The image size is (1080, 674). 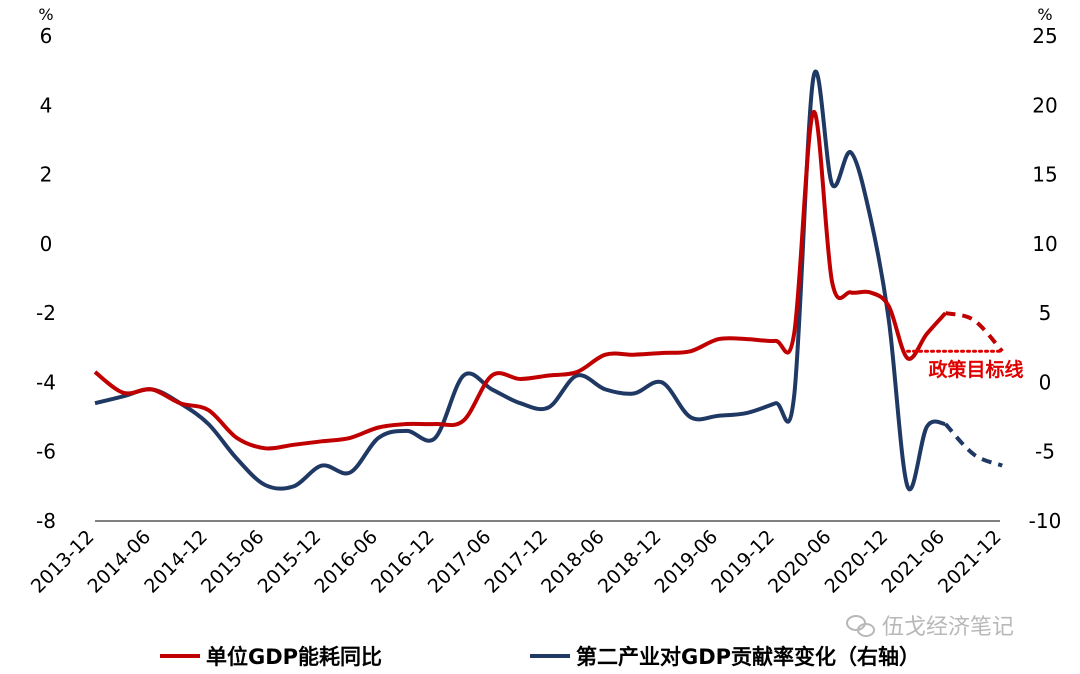 What do you see at coordinates (1044, 175) in the screenshot?
I see `right-tick-label: 15` at bounding box center [1044, 175].